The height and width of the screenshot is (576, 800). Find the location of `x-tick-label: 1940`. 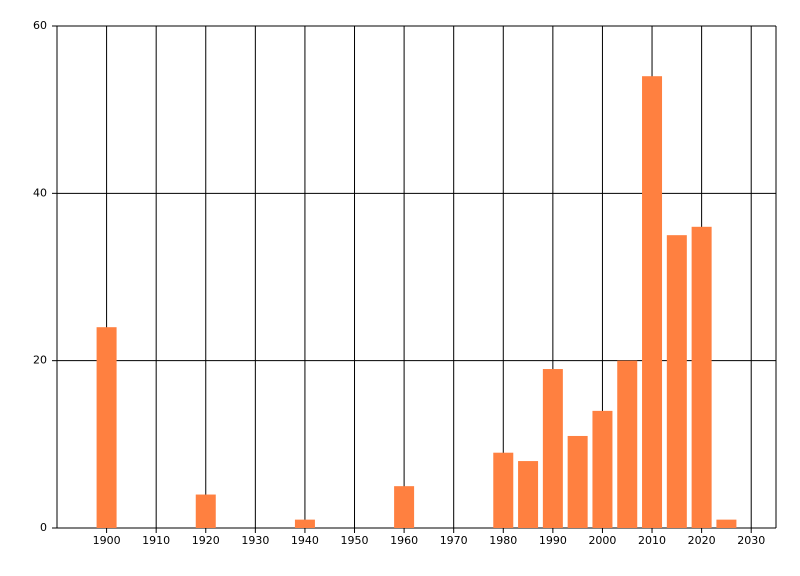

x-tick-label: 1940 is located at coordinates (305, 540).